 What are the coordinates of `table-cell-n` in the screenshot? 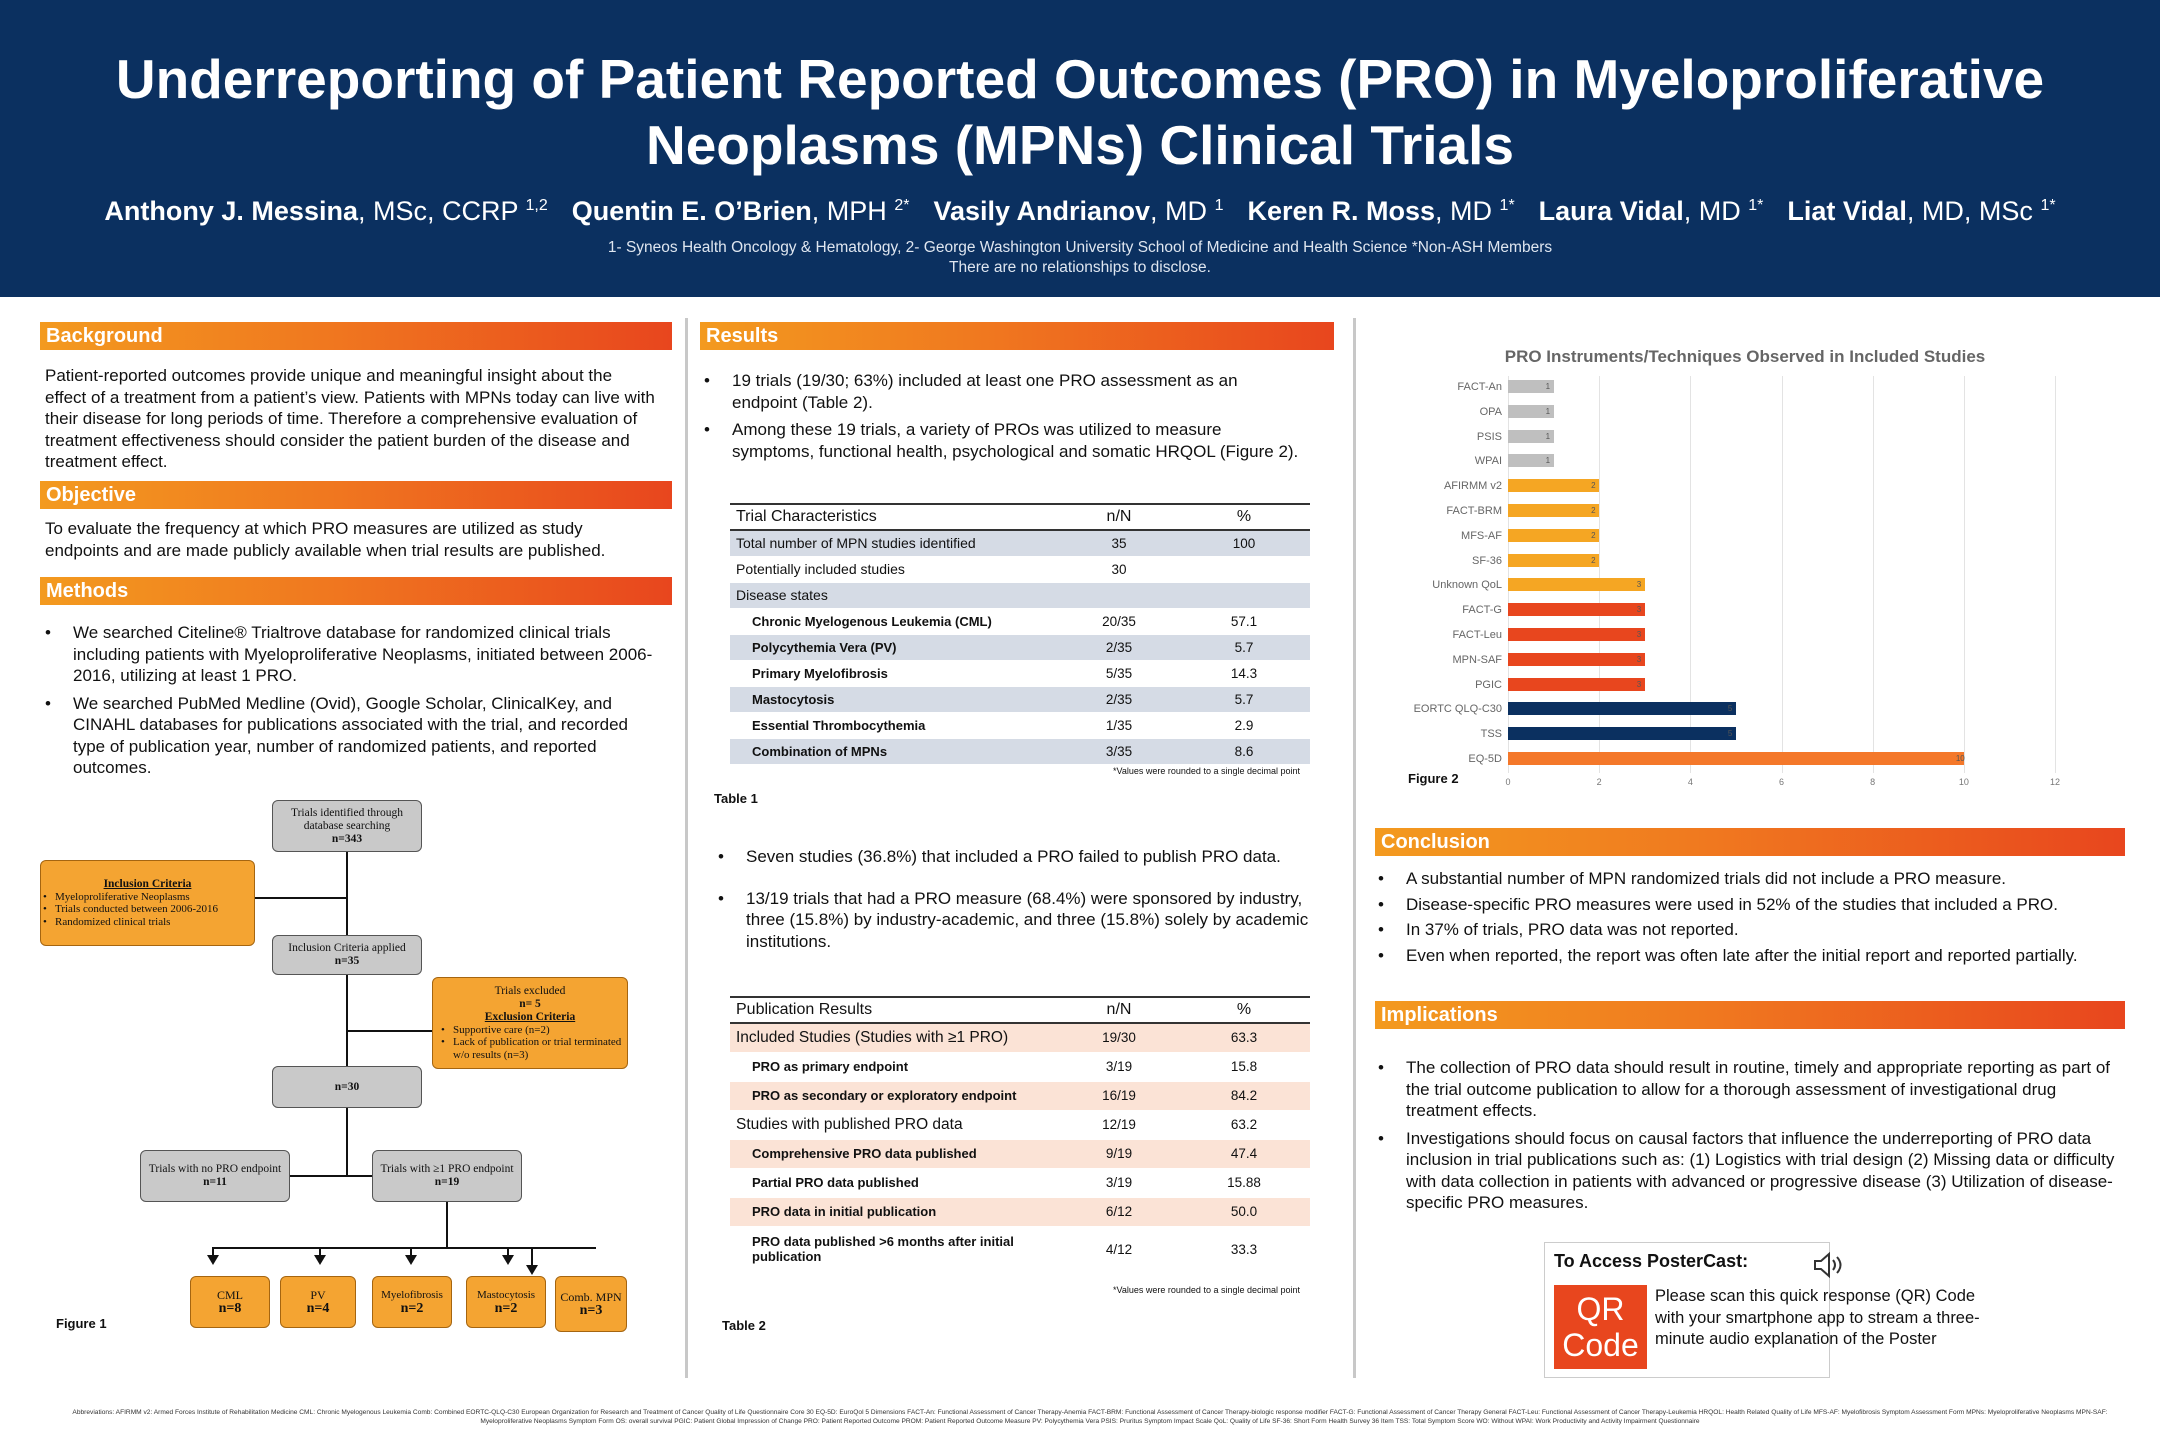 It's located at (1119, 594).